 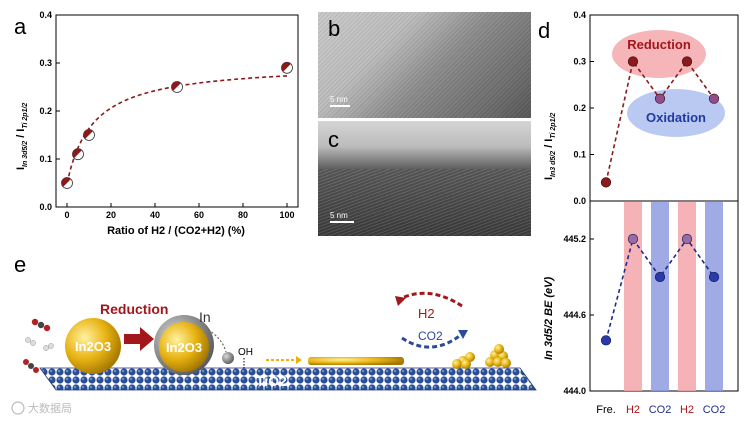 What do you see at coordinates (134, 309) in the screenshot?
I see `reduction-label: Reduction` at bounding box center [134, 309].